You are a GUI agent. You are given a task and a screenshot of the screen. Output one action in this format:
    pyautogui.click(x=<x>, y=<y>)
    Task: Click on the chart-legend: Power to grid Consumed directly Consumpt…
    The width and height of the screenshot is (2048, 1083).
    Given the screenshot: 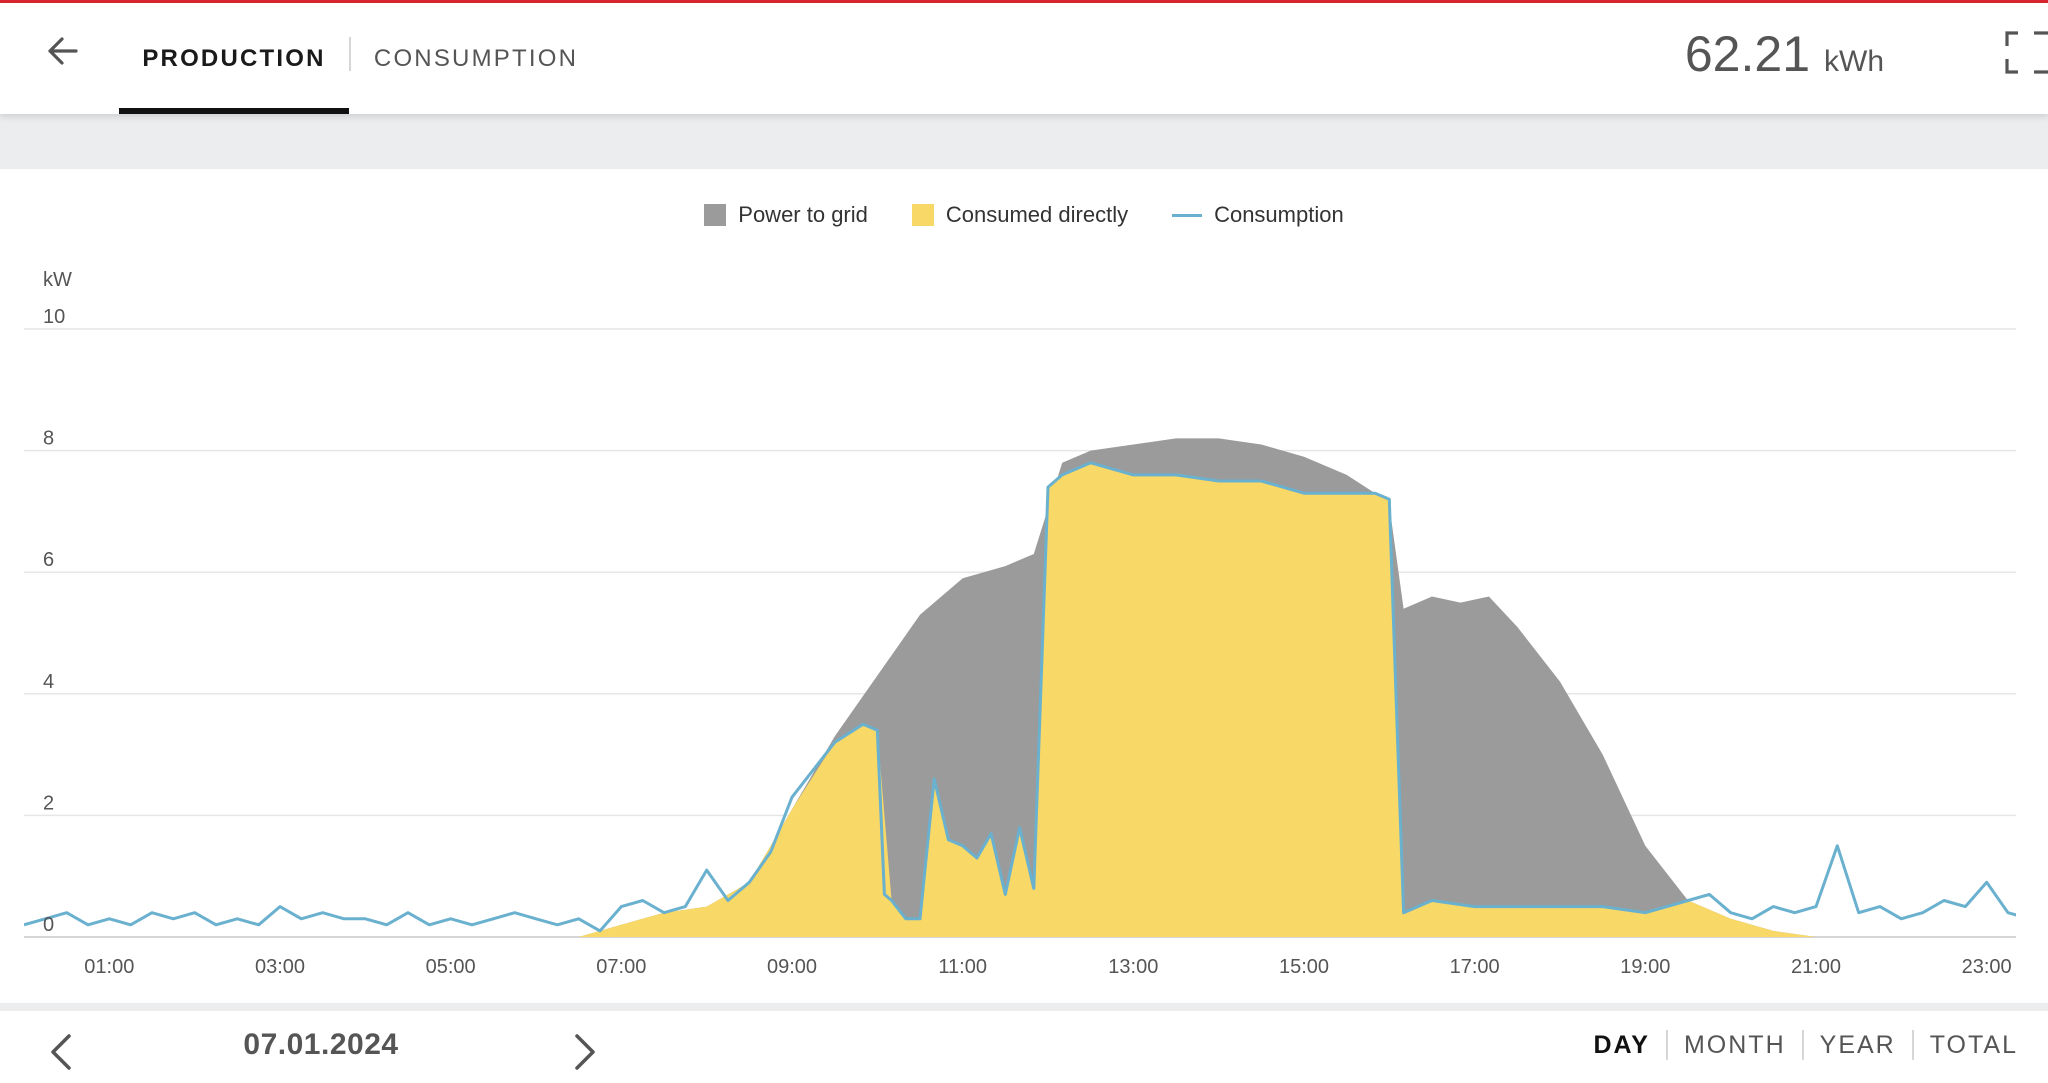 What is the action you would take?
    pyautogui.click(x=1024, y=215)
    